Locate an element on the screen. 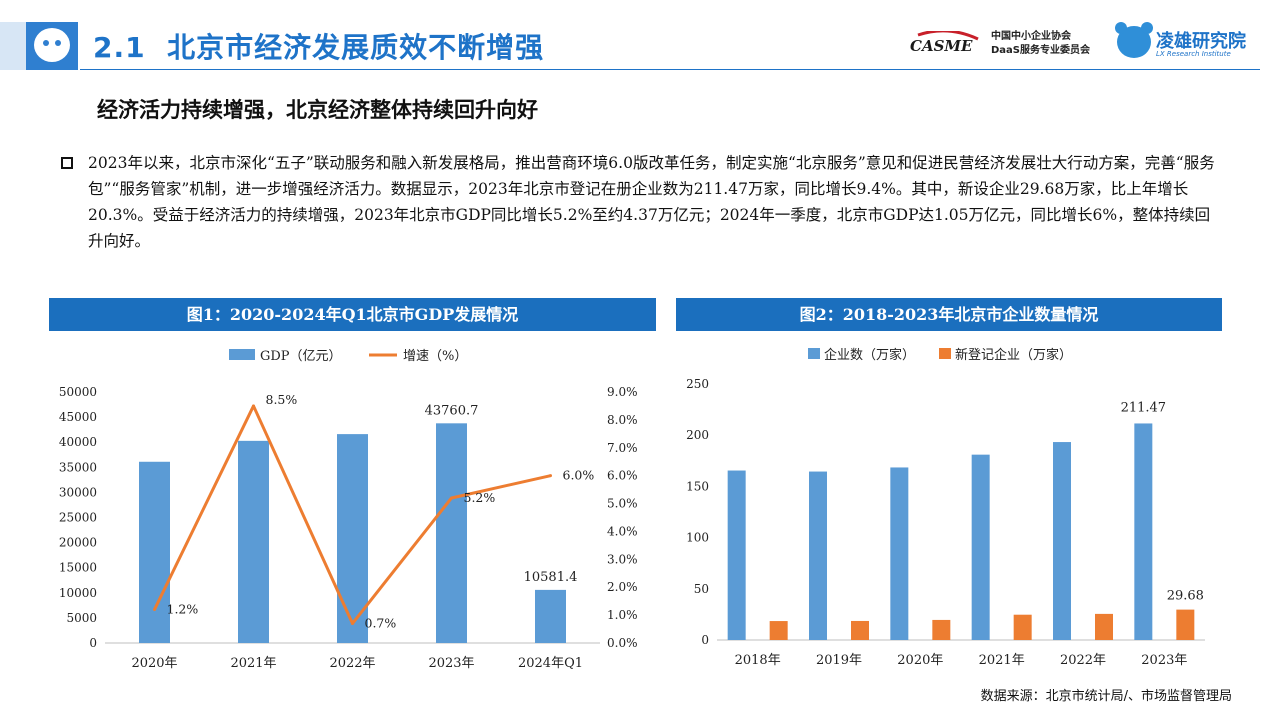 Image resolution: width=1280 pixels, height=720 pixels. y-tick-label: 50 is located at coordinates (701, 589).